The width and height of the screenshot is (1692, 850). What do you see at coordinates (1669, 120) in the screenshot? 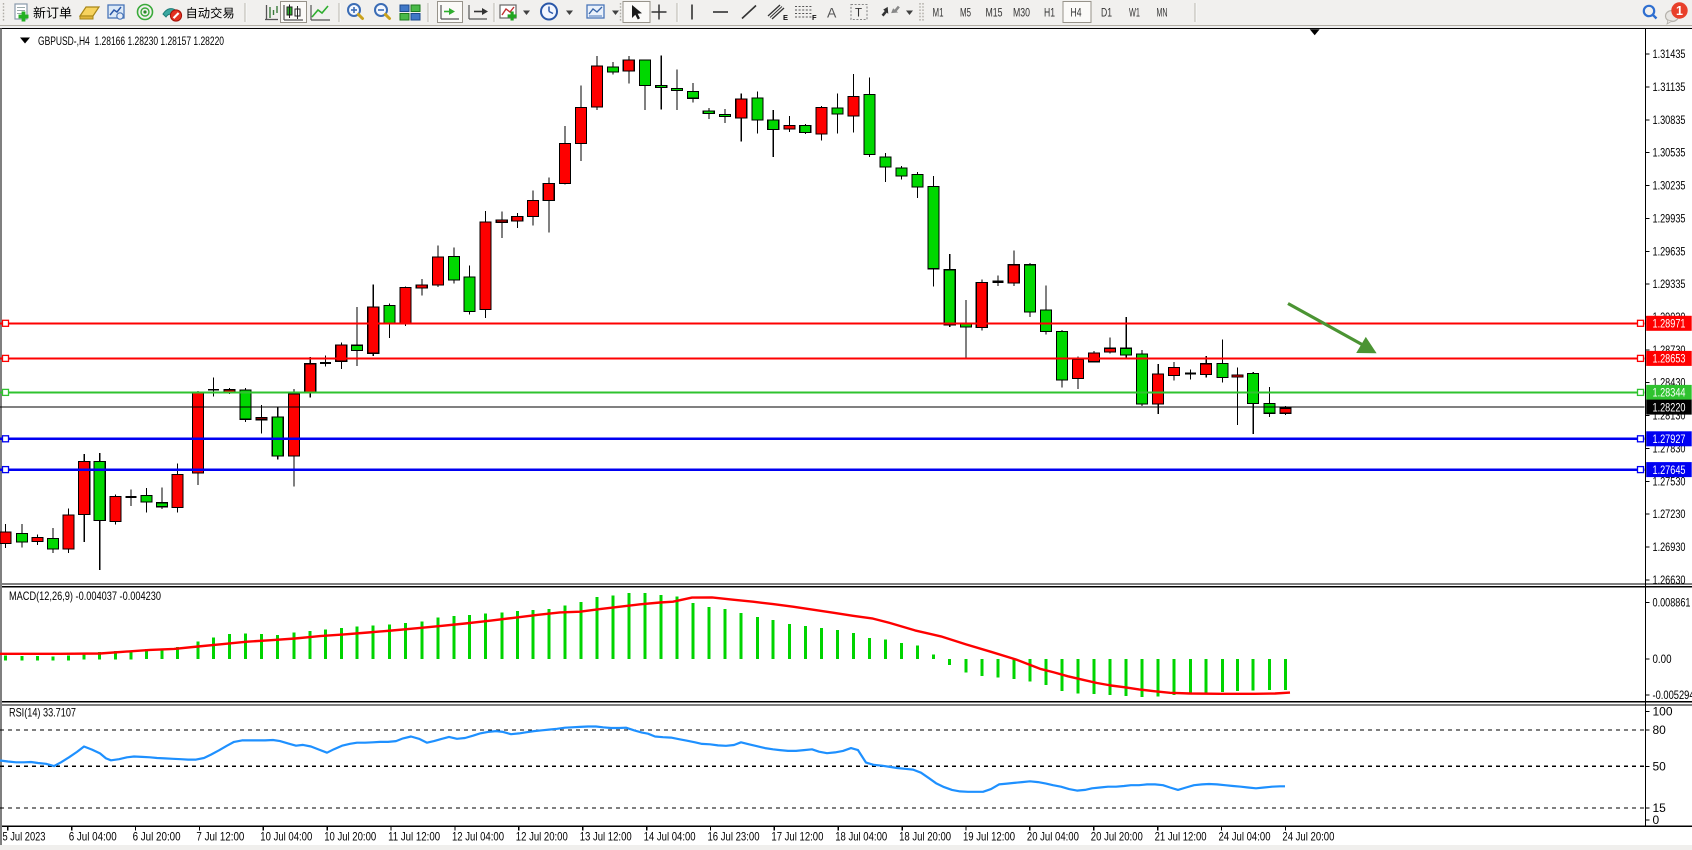
I see `svg-text: 1.30835` at bounding box center [1669, 120].